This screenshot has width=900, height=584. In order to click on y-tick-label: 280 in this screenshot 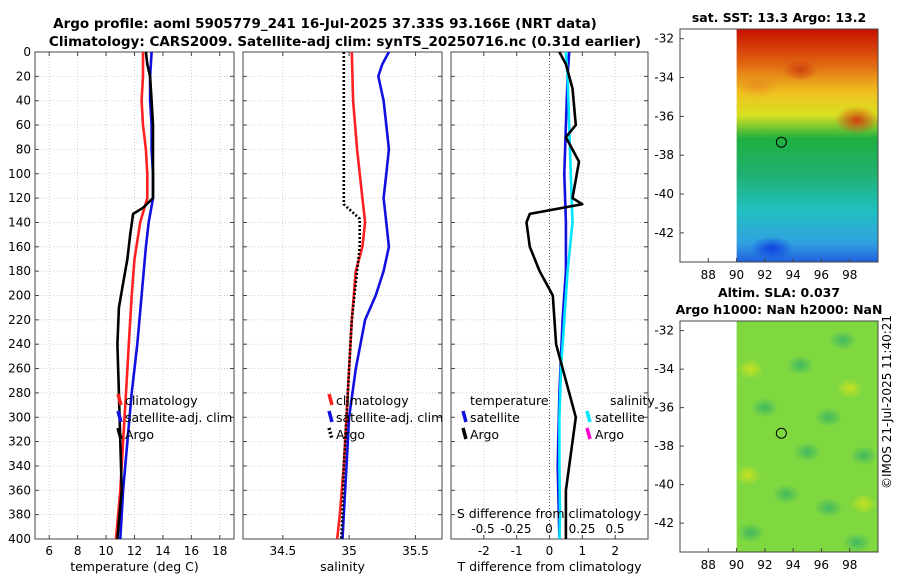, I will do `click(19, 393)`.